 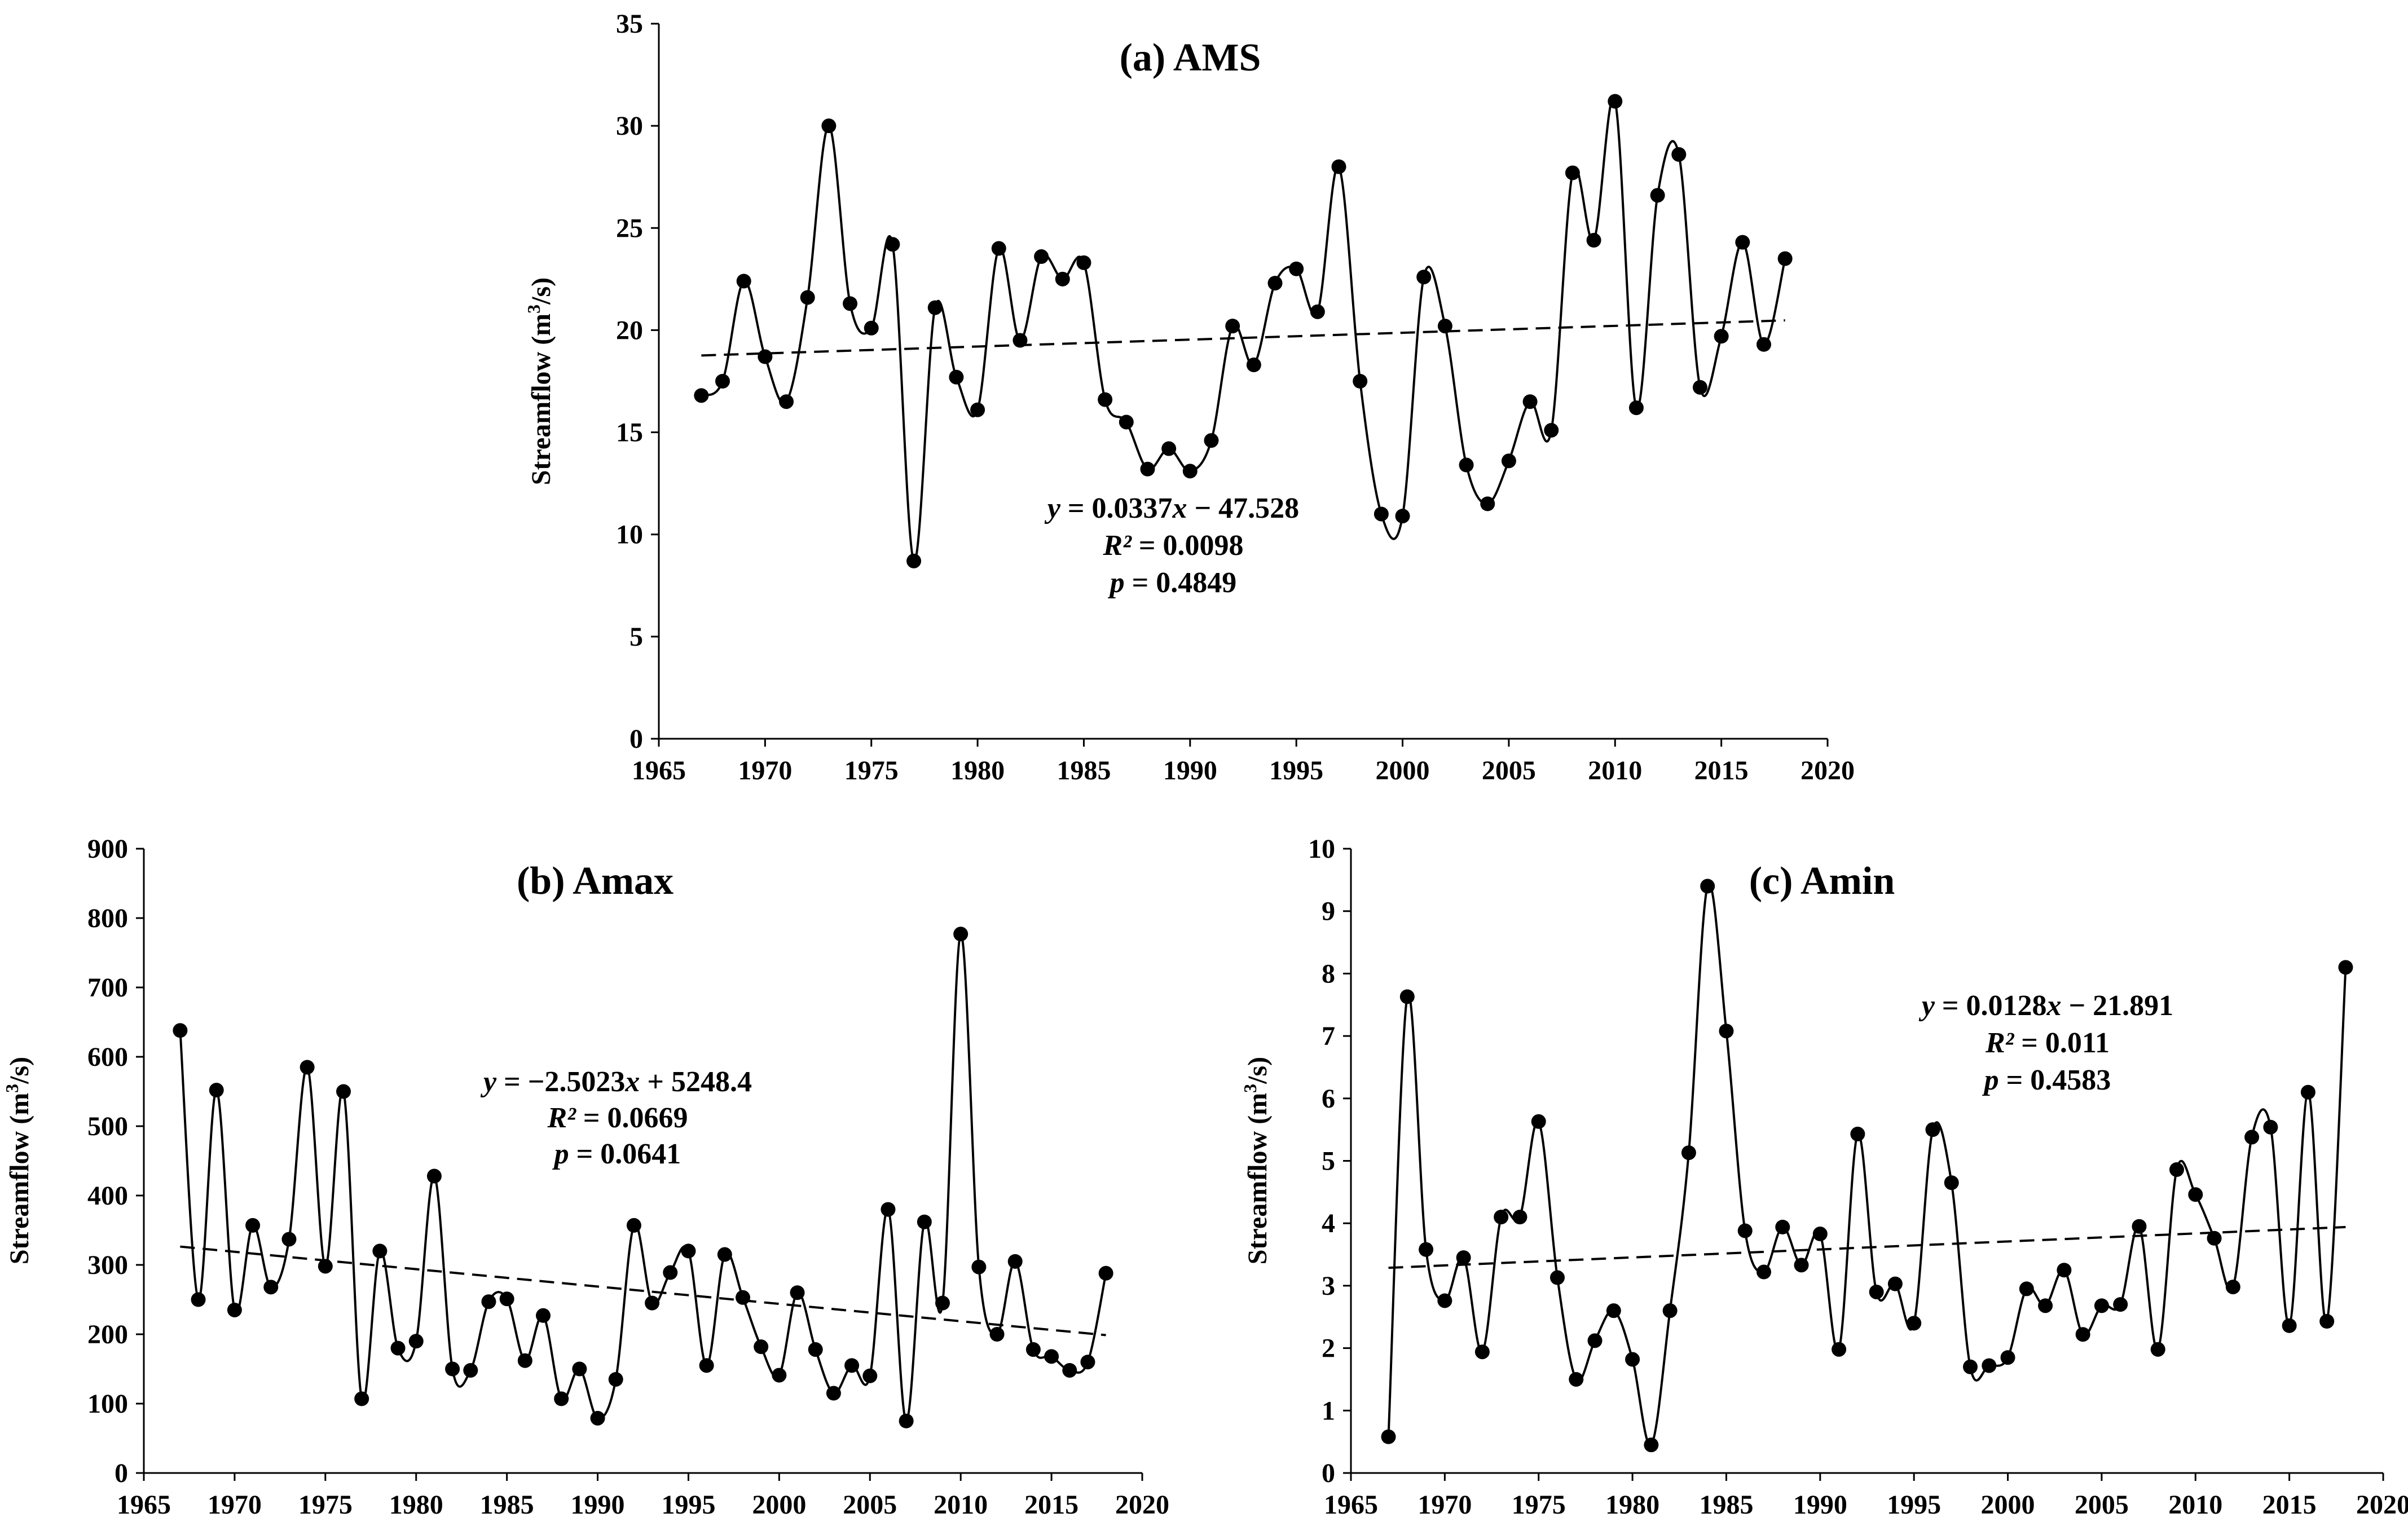 What do you see at coordinates (1328, 974) in the screenshot?
I see `y-tick-label: 8` at bounding box center [1328, 974].